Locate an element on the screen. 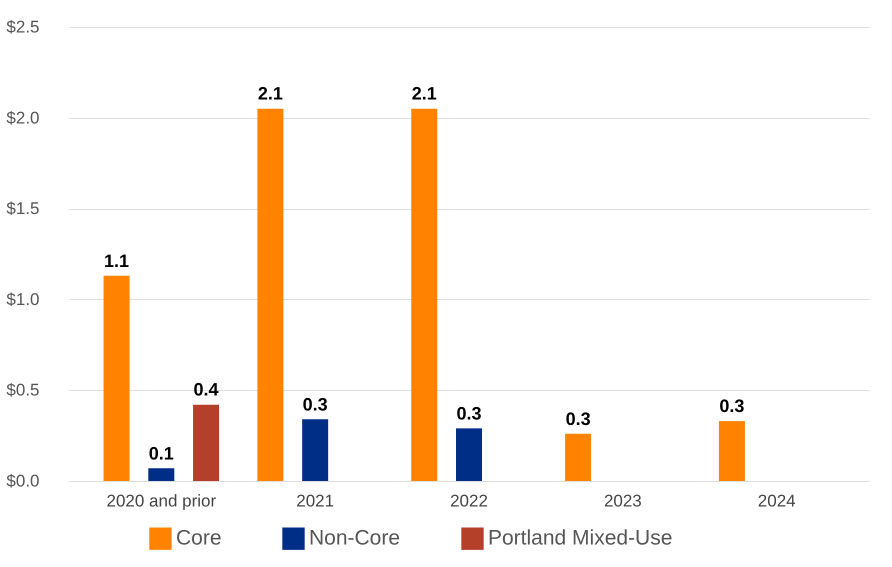  y-tick-label: $2.5 is located at coordinates (23, 27).